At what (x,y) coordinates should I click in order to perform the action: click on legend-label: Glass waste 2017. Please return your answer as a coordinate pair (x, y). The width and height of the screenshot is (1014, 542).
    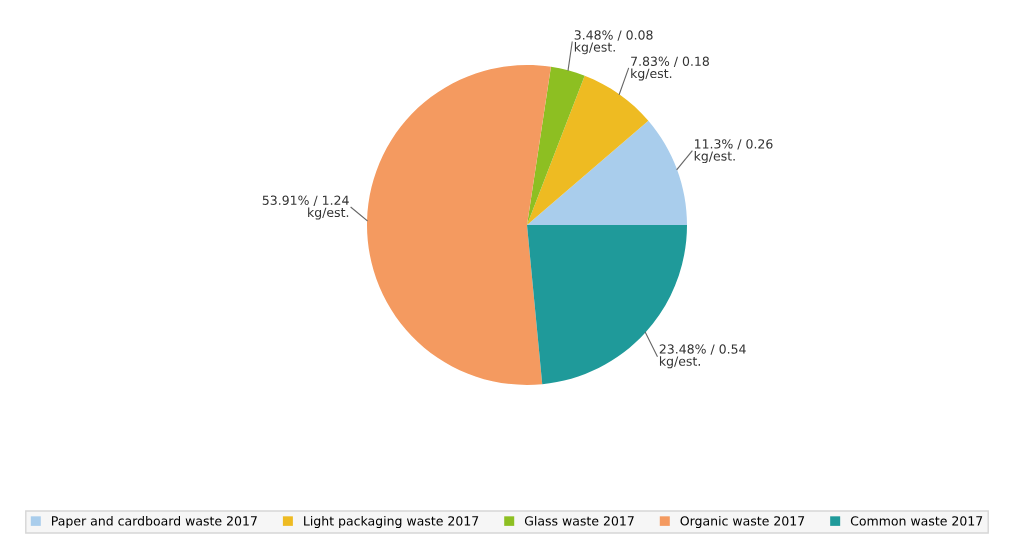
    Looking at the image, I should click on (579, 520).